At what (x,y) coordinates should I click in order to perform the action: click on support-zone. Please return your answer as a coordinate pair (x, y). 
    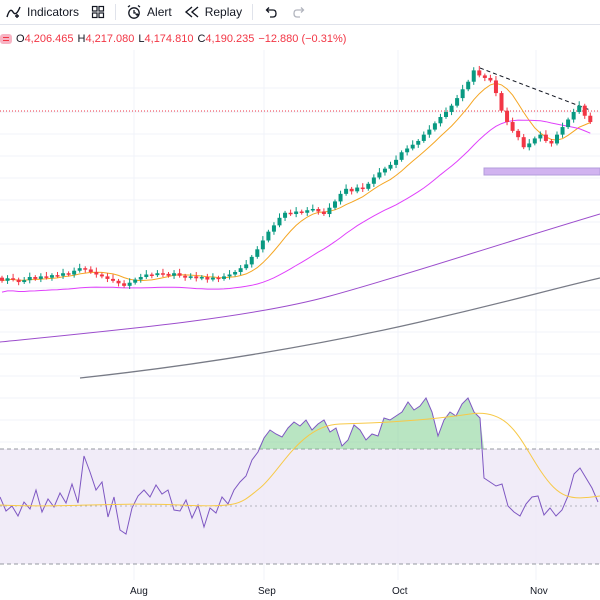
    Looking at the image, I should click on (541, 171).